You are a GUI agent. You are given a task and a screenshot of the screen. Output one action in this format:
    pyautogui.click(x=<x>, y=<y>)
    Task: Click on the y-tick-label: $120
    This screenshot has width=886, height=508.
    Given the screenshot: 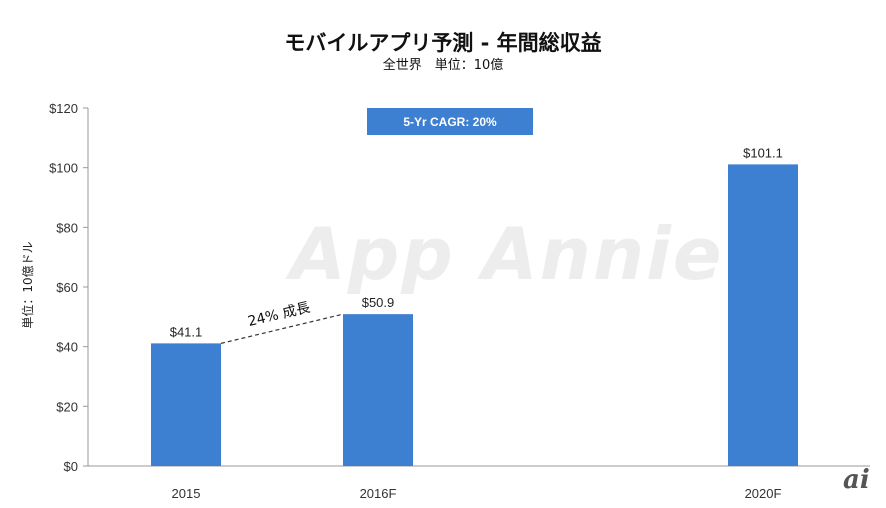 What is the action you would take?
    pyautogui.click(x=63, y=108)
    